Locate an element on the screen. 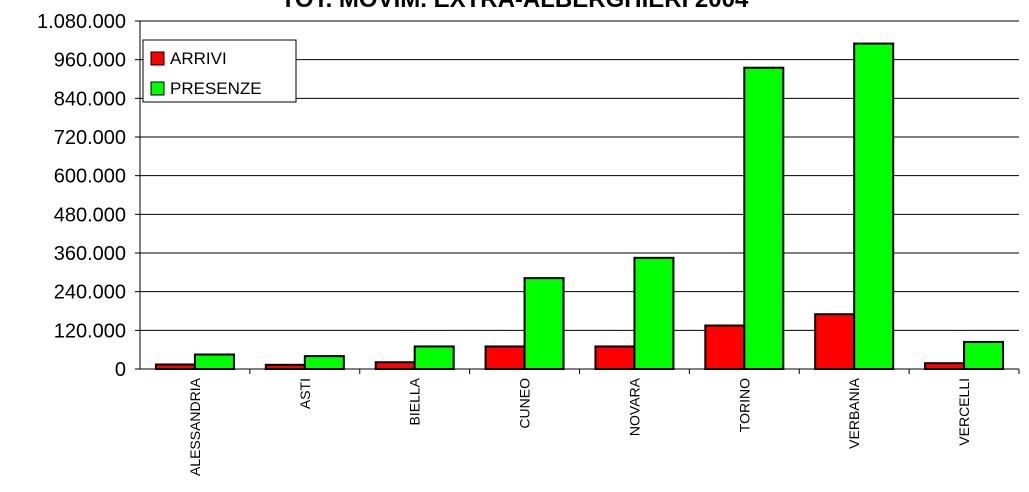  y-tick-label: 240.000 is located at coordinates (90, 293).